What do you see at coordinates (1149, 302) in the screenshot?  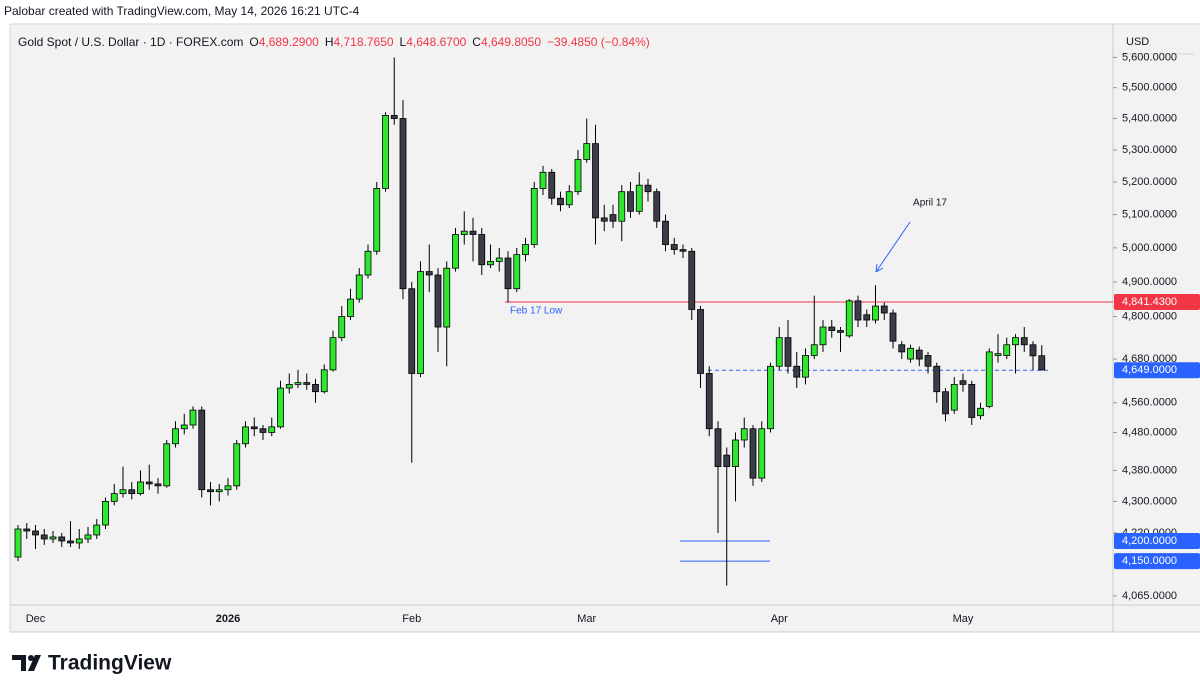 I see `price-tag-label: 4,841.4300` at bounding box center [1149, 302].